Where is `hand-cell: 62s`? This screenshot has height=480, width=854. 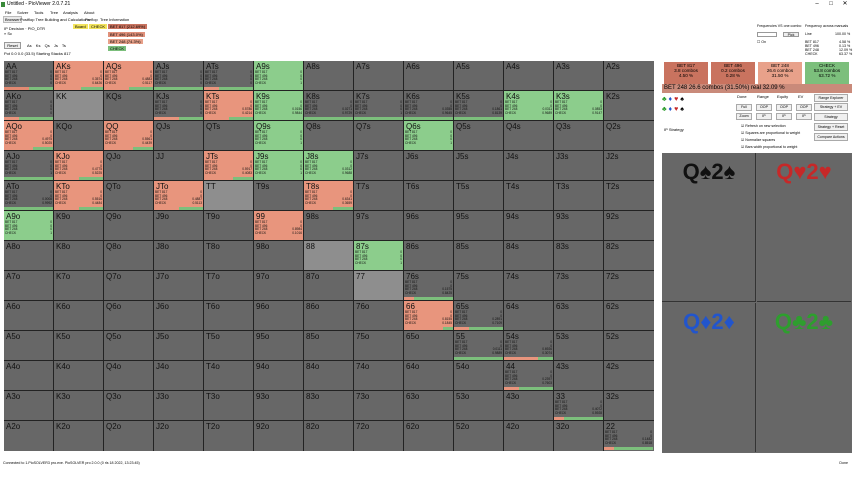 hand-cell: 62s is located at coordinates (628, 315).